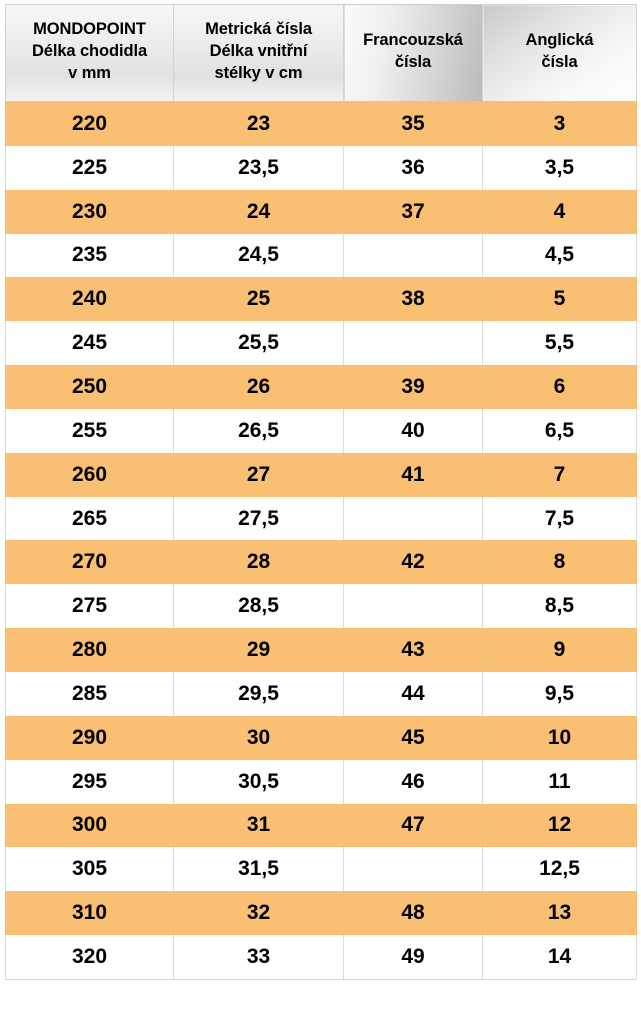 The image size is (641, 1024). What do you see at coordinates (258, 562) in the screenshot?
I see `cell-metric: 28` at bounding box center [258, 562].